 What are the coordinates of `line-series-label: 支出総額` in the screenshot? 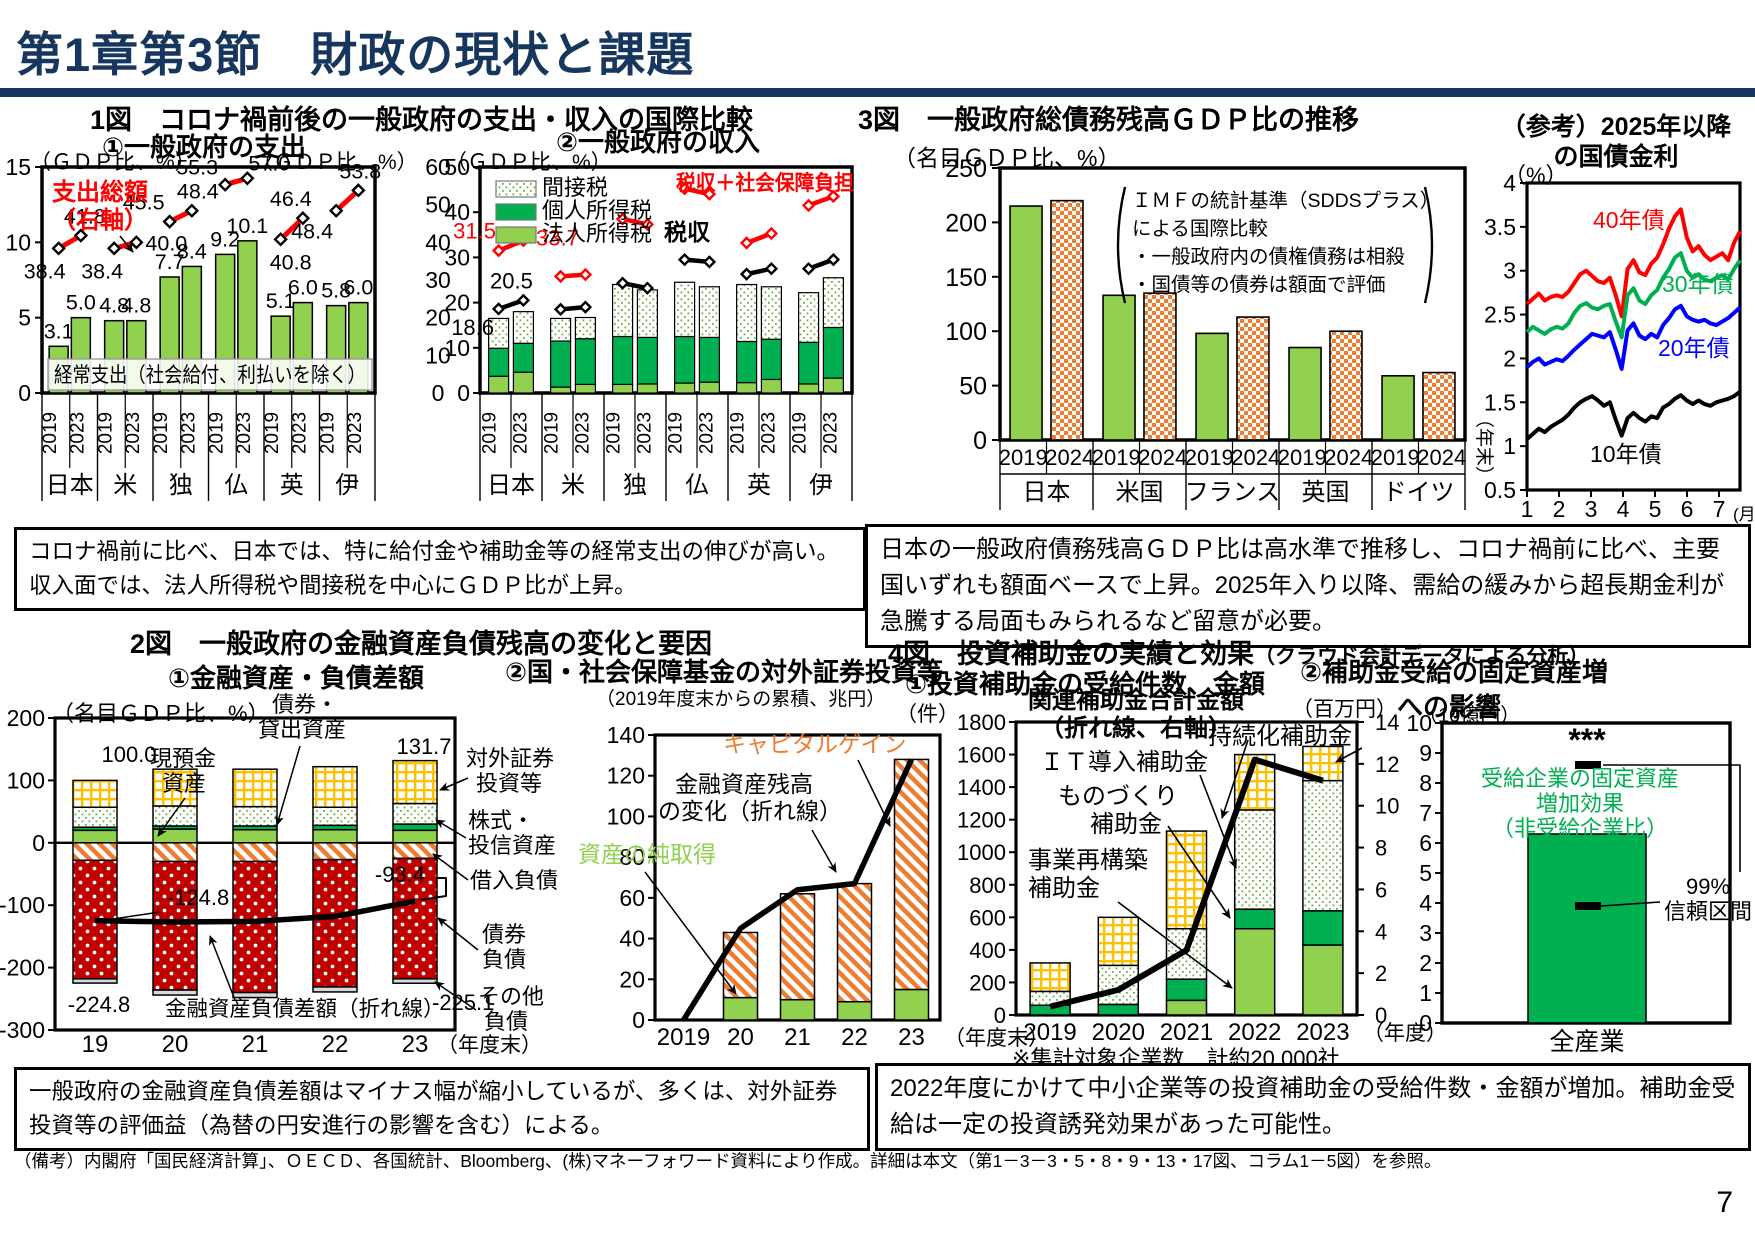 It's located at (100, 192).